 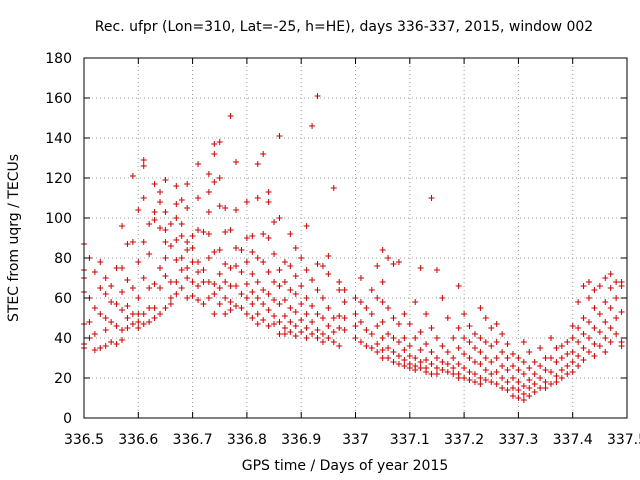 What do you see at coordinates (63, 379) in the screenshot?
I see `y-tick-label: 20` at bounding box center [63, 379].